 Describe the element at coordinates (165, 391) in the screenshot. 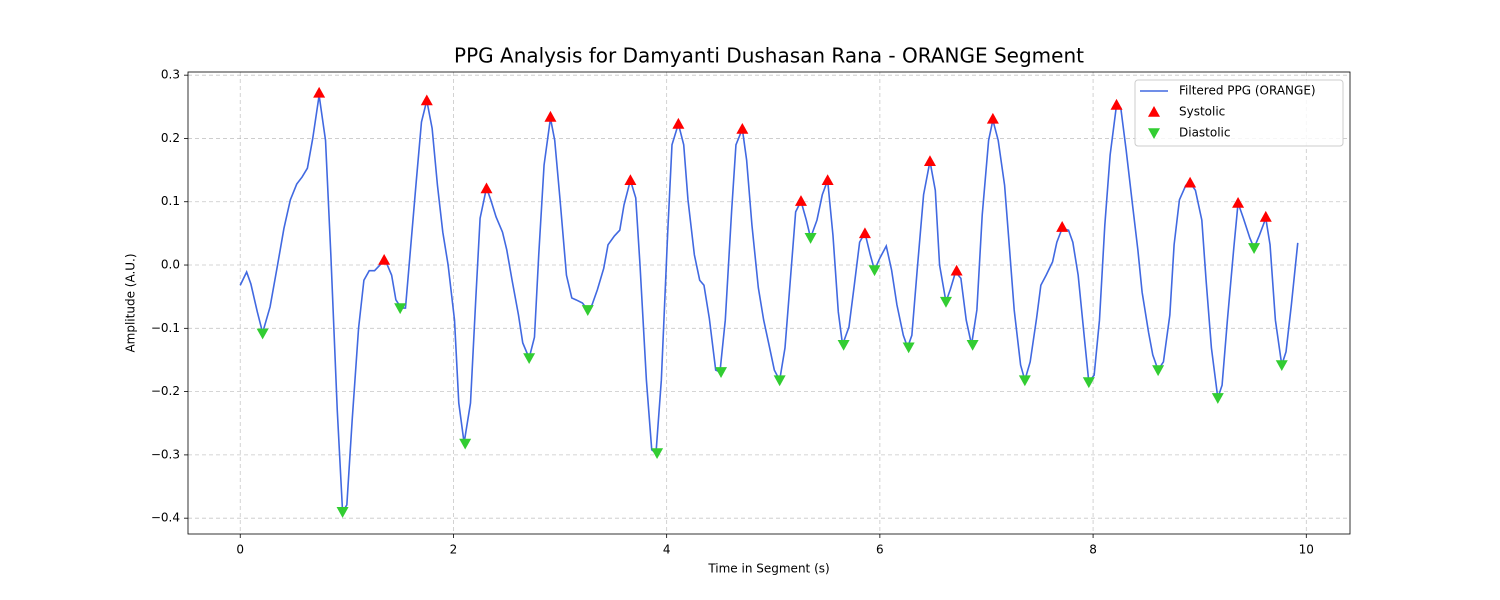

I see `y-tick-label: −0.2` at that location.